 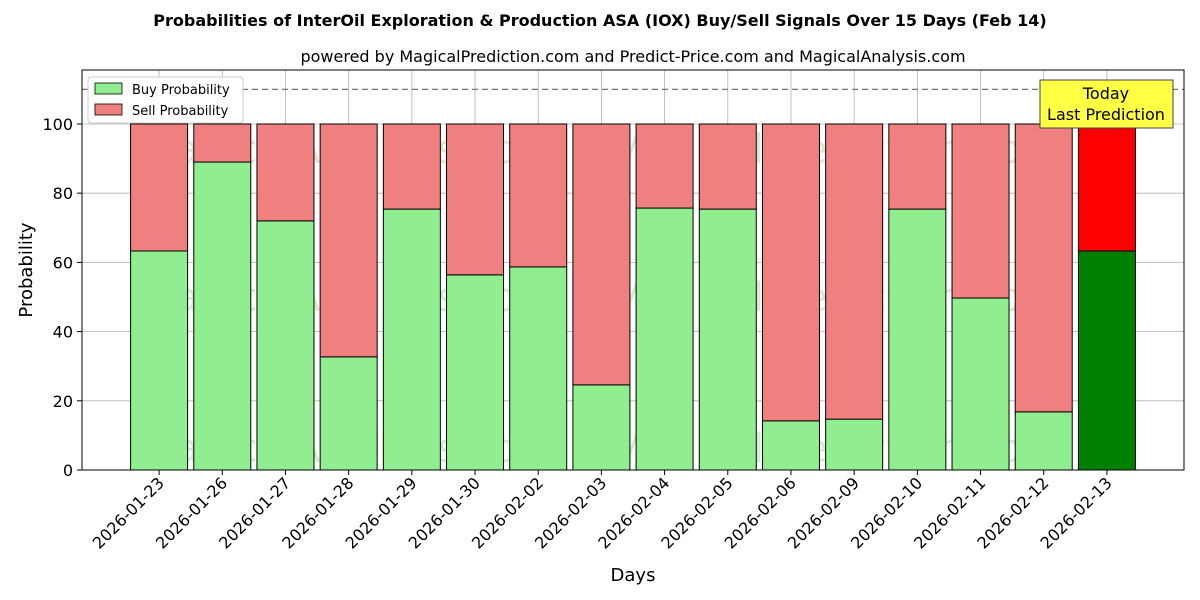 What do you see at coordinates (633, 575) in the screenshot?
I see `x-axis-label: Days` at bounding box center [633, 575].